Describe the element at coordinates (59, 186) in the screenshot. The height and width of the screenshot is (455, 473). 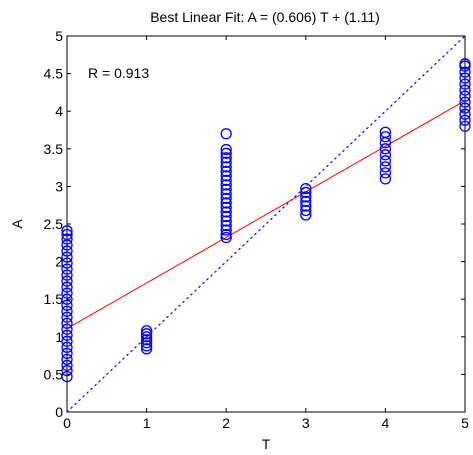
I see `y-tick-label: 3` at that location.